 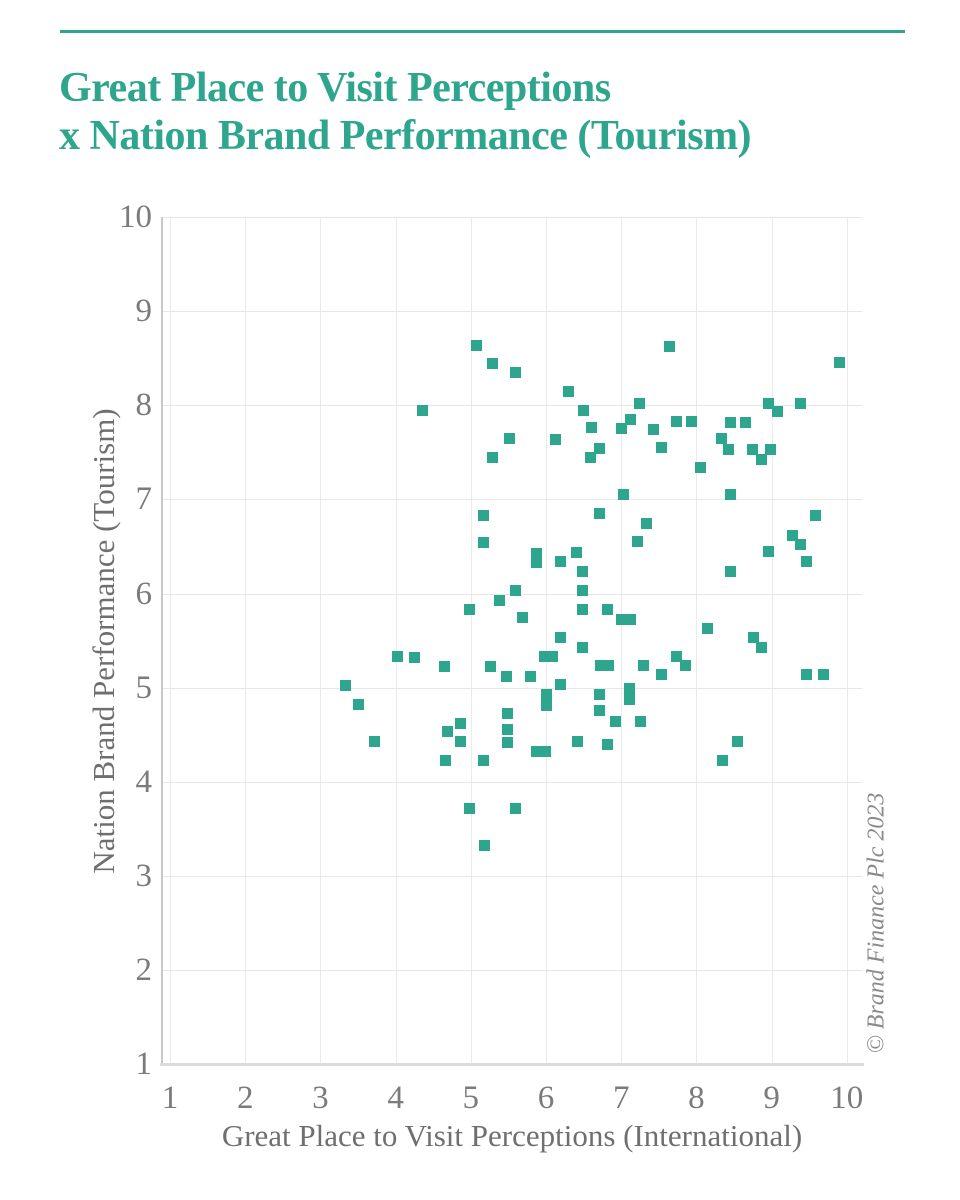 I want to click on y-tick-label: 2, so click(x=144, y=969).